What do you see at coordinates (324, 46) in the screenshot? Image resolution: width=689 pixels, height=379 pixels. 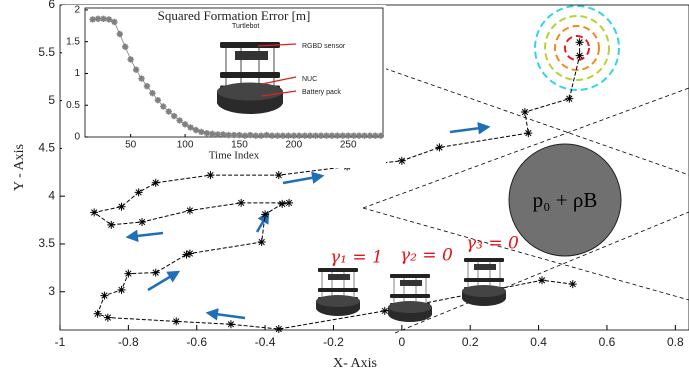 I see `annotation: RGBD sensor` at bounding box center [324, 46].